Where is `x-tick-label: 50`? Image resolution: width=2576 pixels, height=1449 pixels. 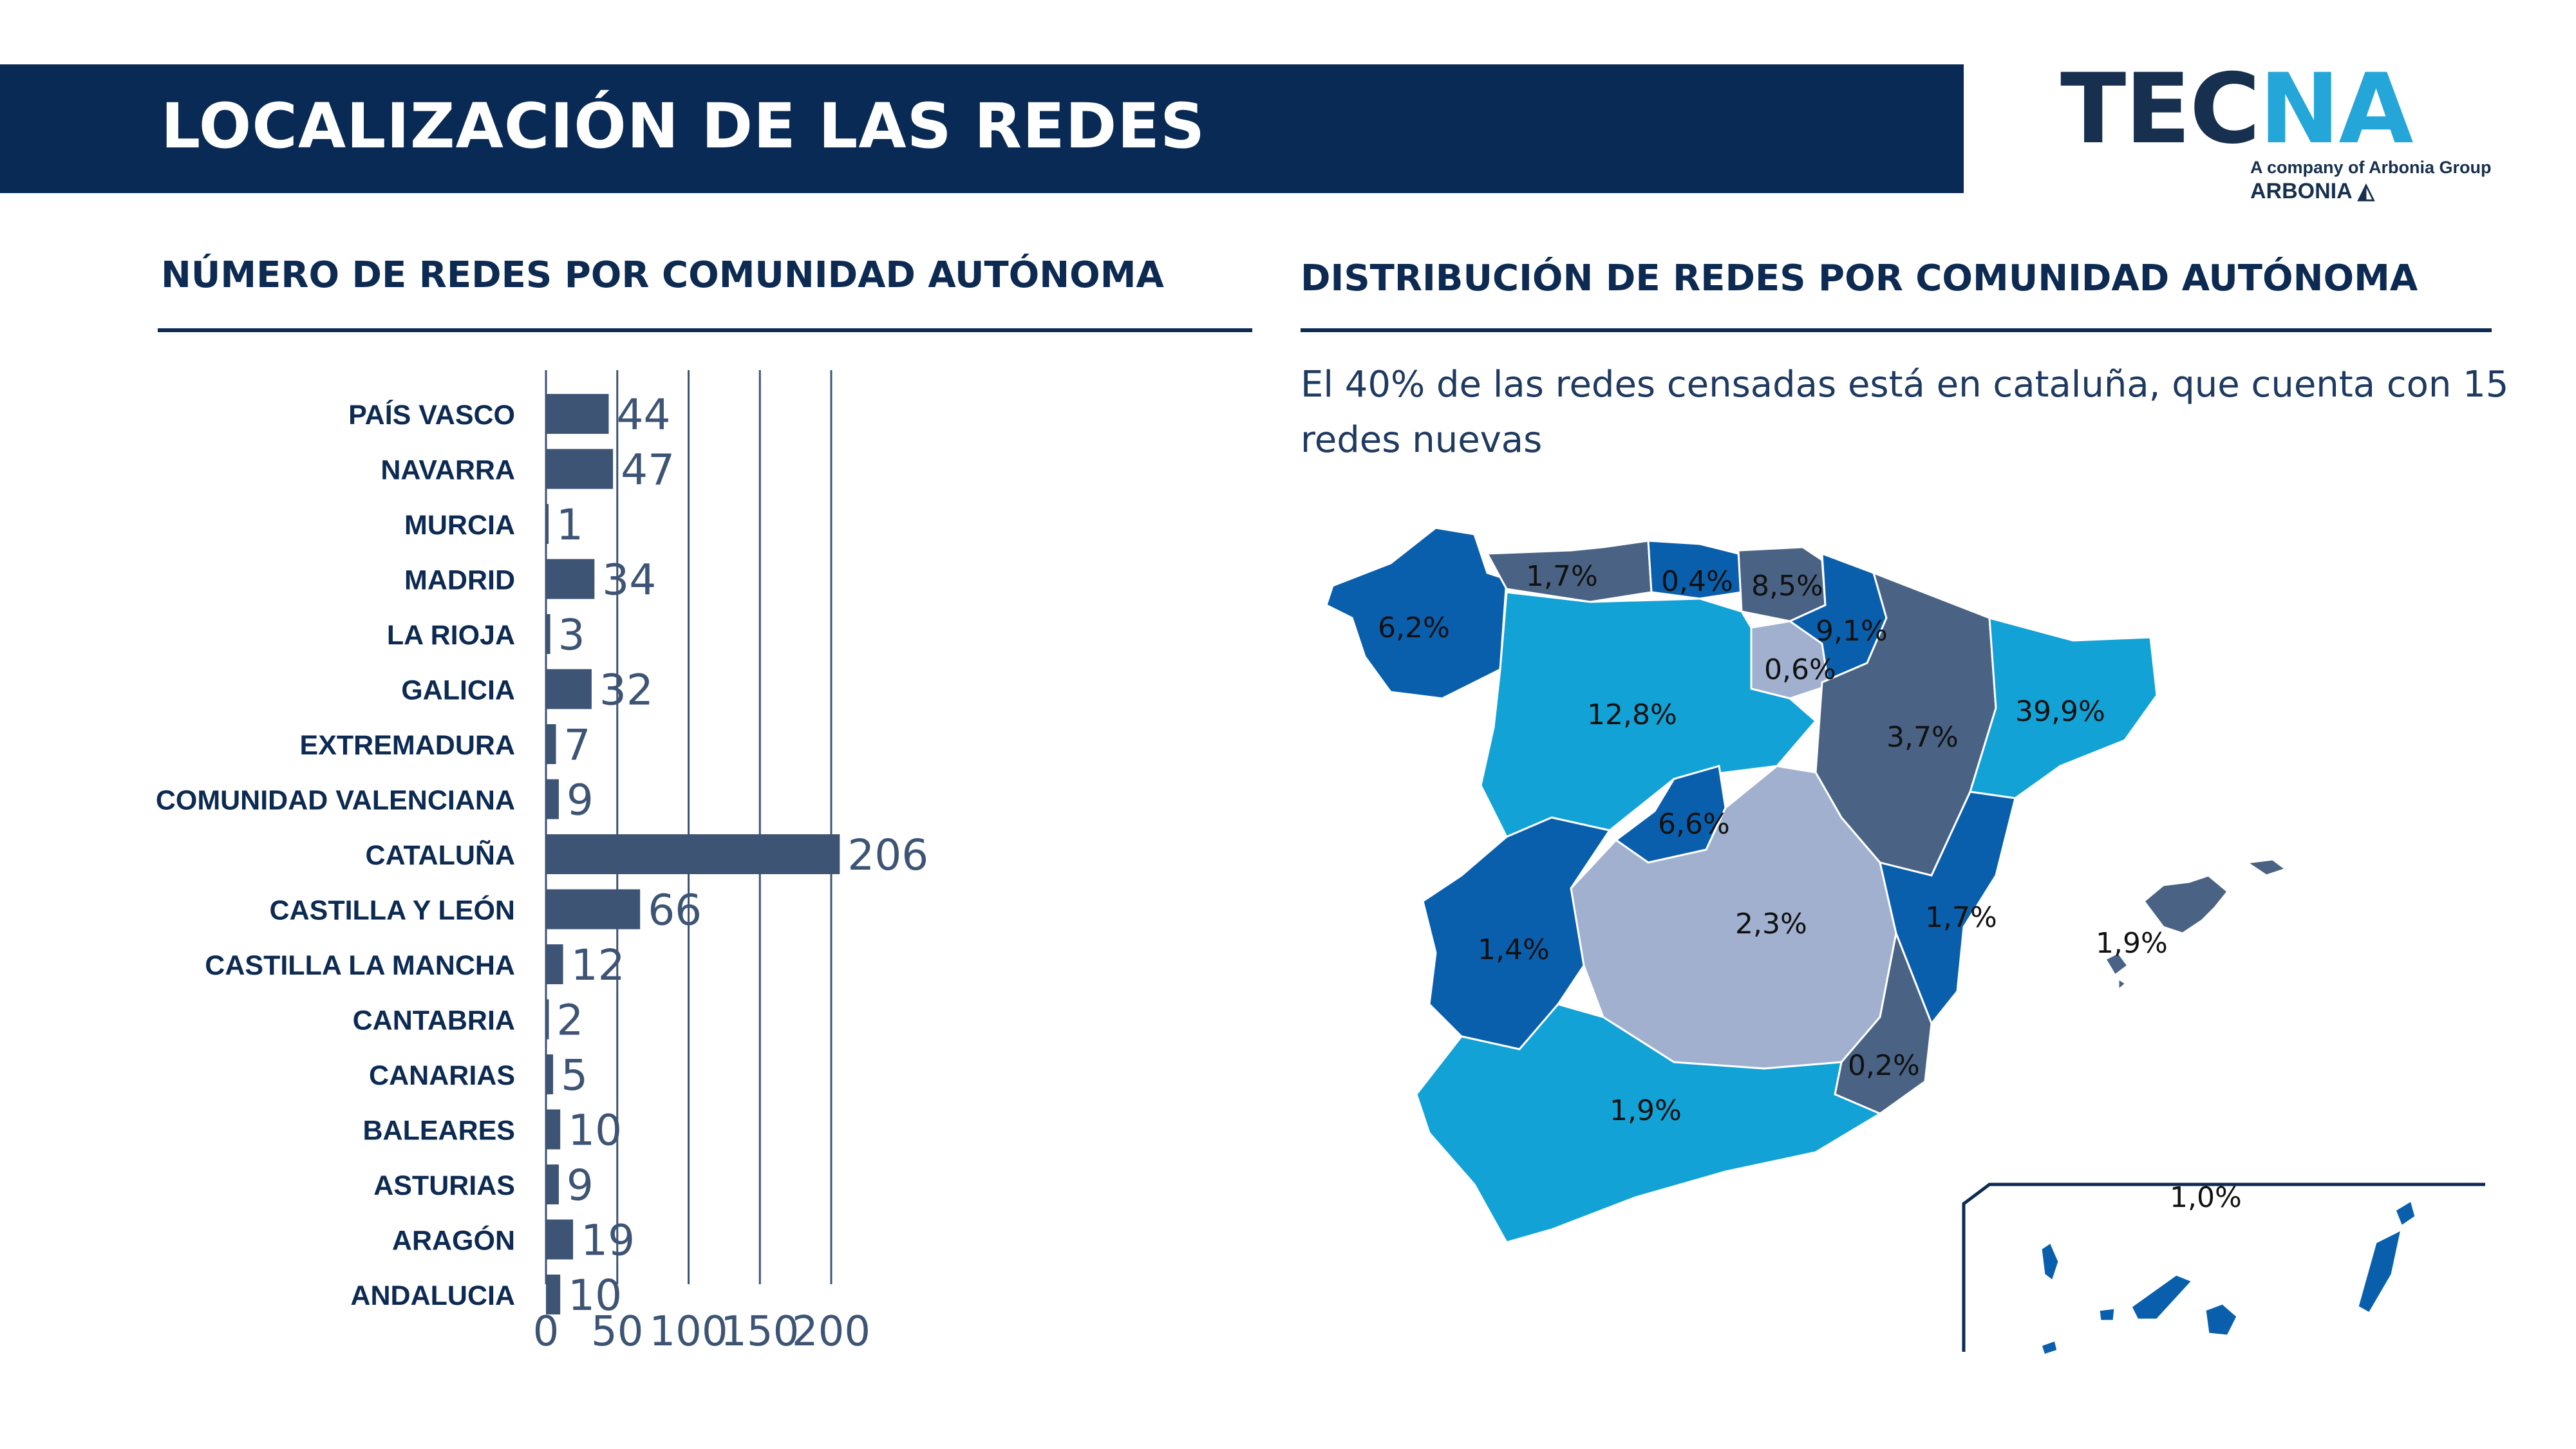 x-tick-label: 50 is located at coordinates (617, 1332).